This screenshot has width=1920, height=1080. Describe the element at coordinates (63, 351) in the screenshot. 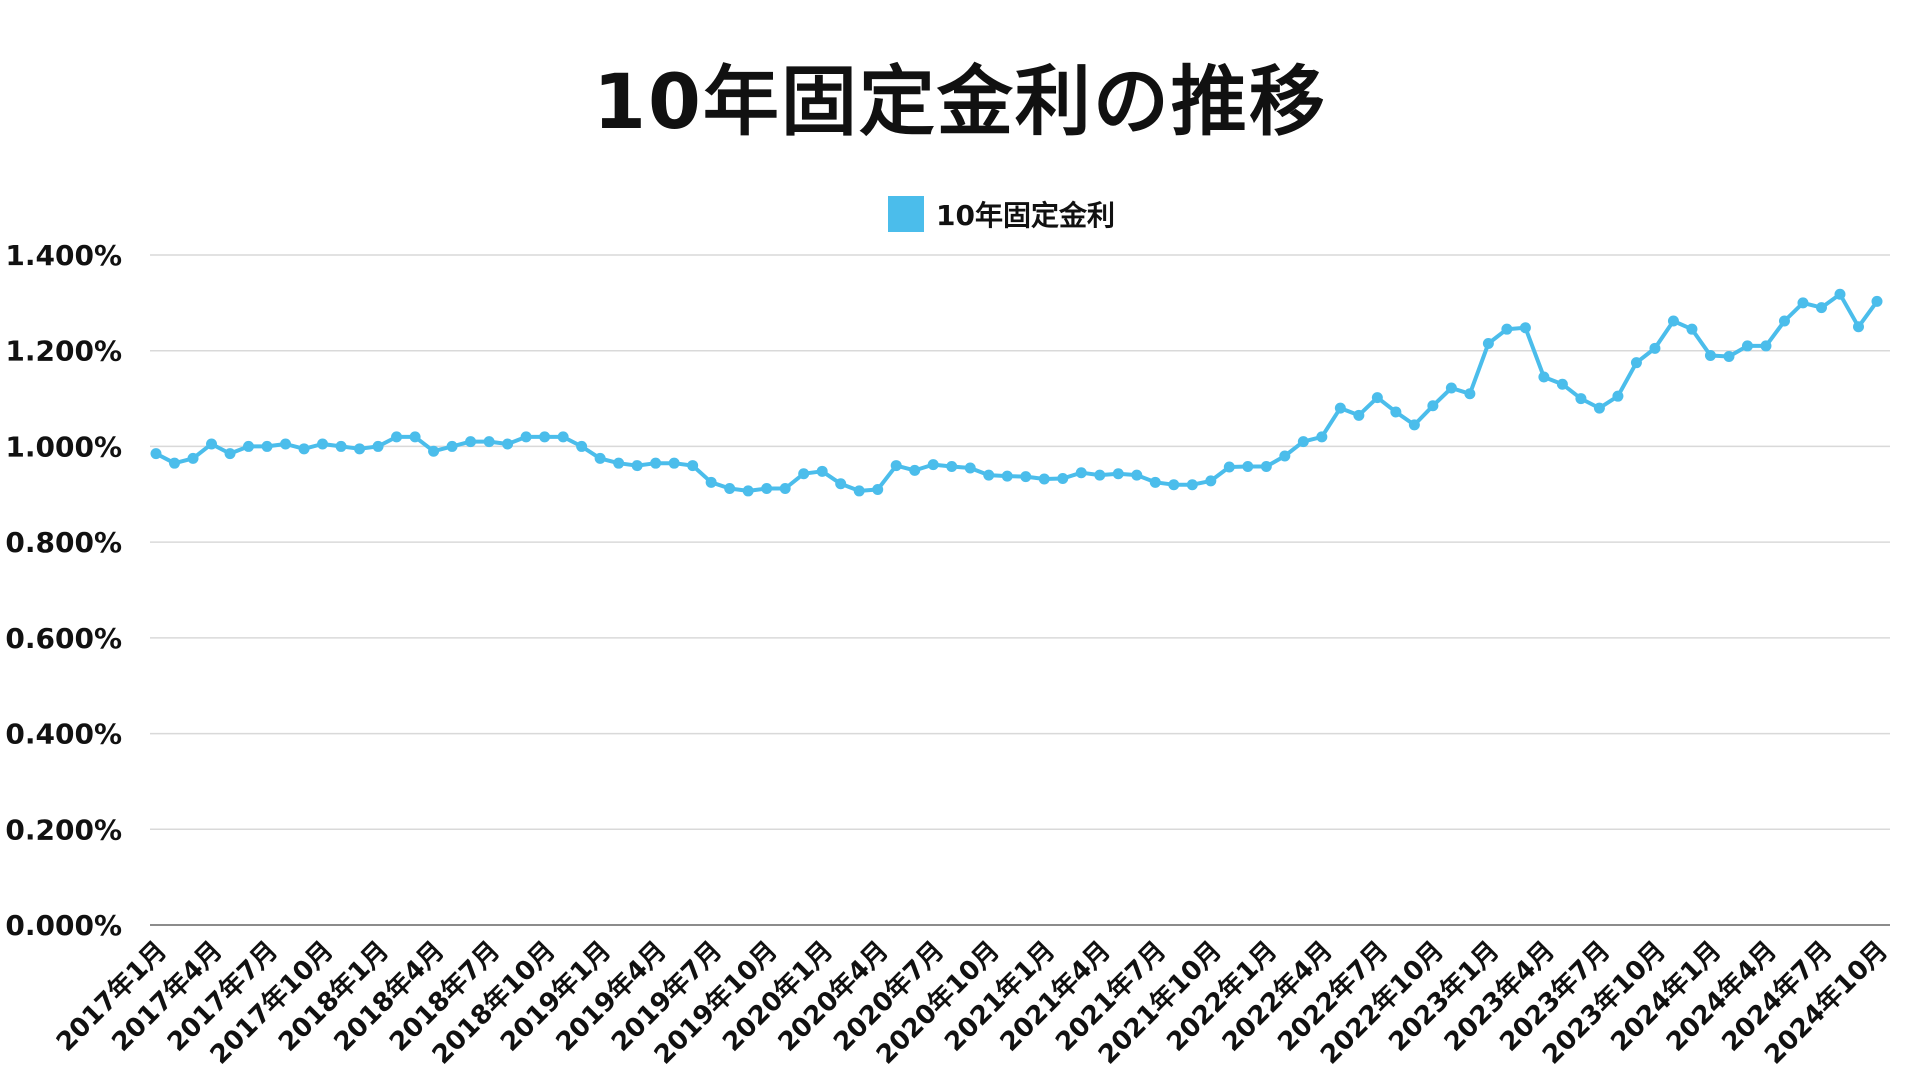

I see `y-tick-label: 1.200%` at that location.